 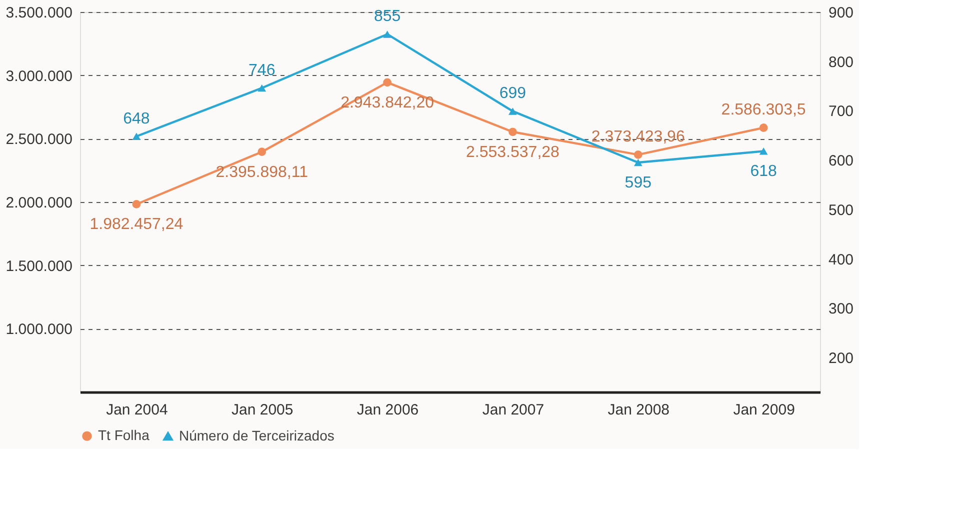 I want to click on y-tick-label: 1.500.000, so click(x=39, y=266).